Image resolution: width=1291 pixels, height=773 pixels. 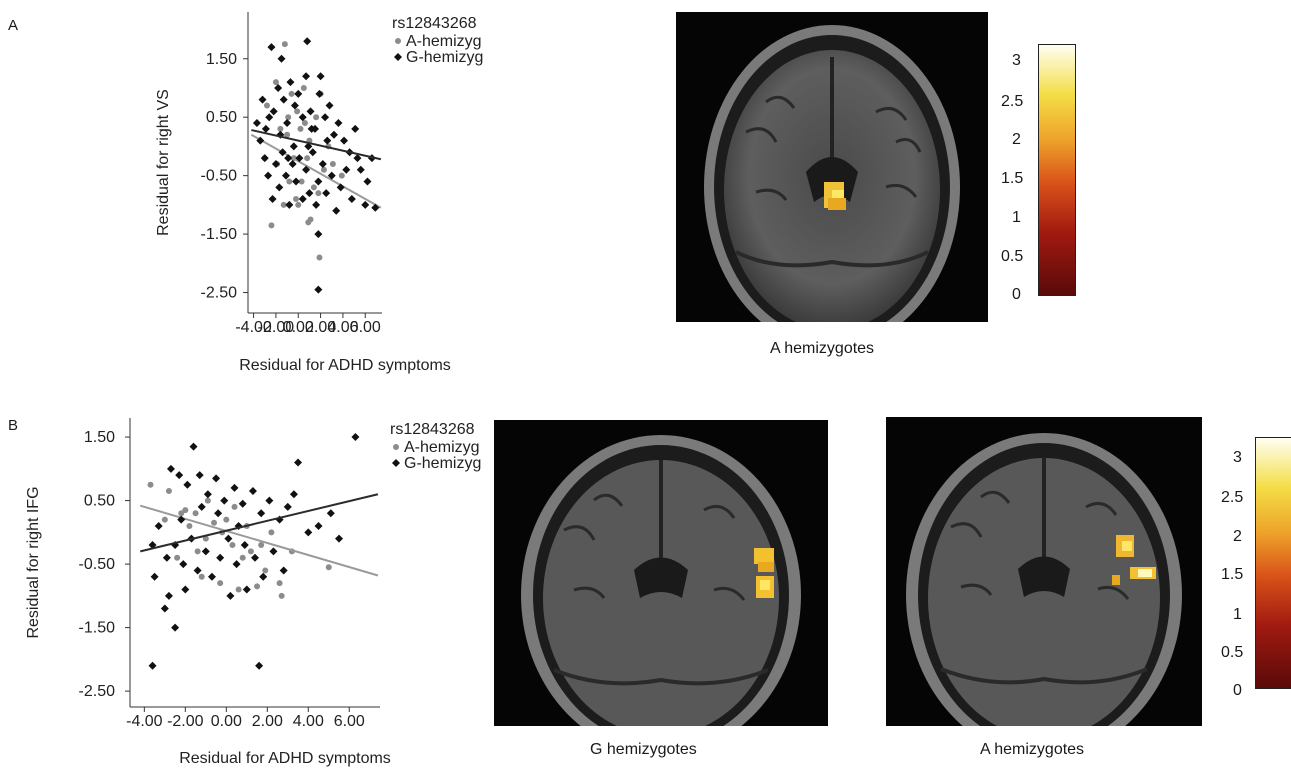 I want to click on x-tick-label: -2.00, so click(x=276, y=327).